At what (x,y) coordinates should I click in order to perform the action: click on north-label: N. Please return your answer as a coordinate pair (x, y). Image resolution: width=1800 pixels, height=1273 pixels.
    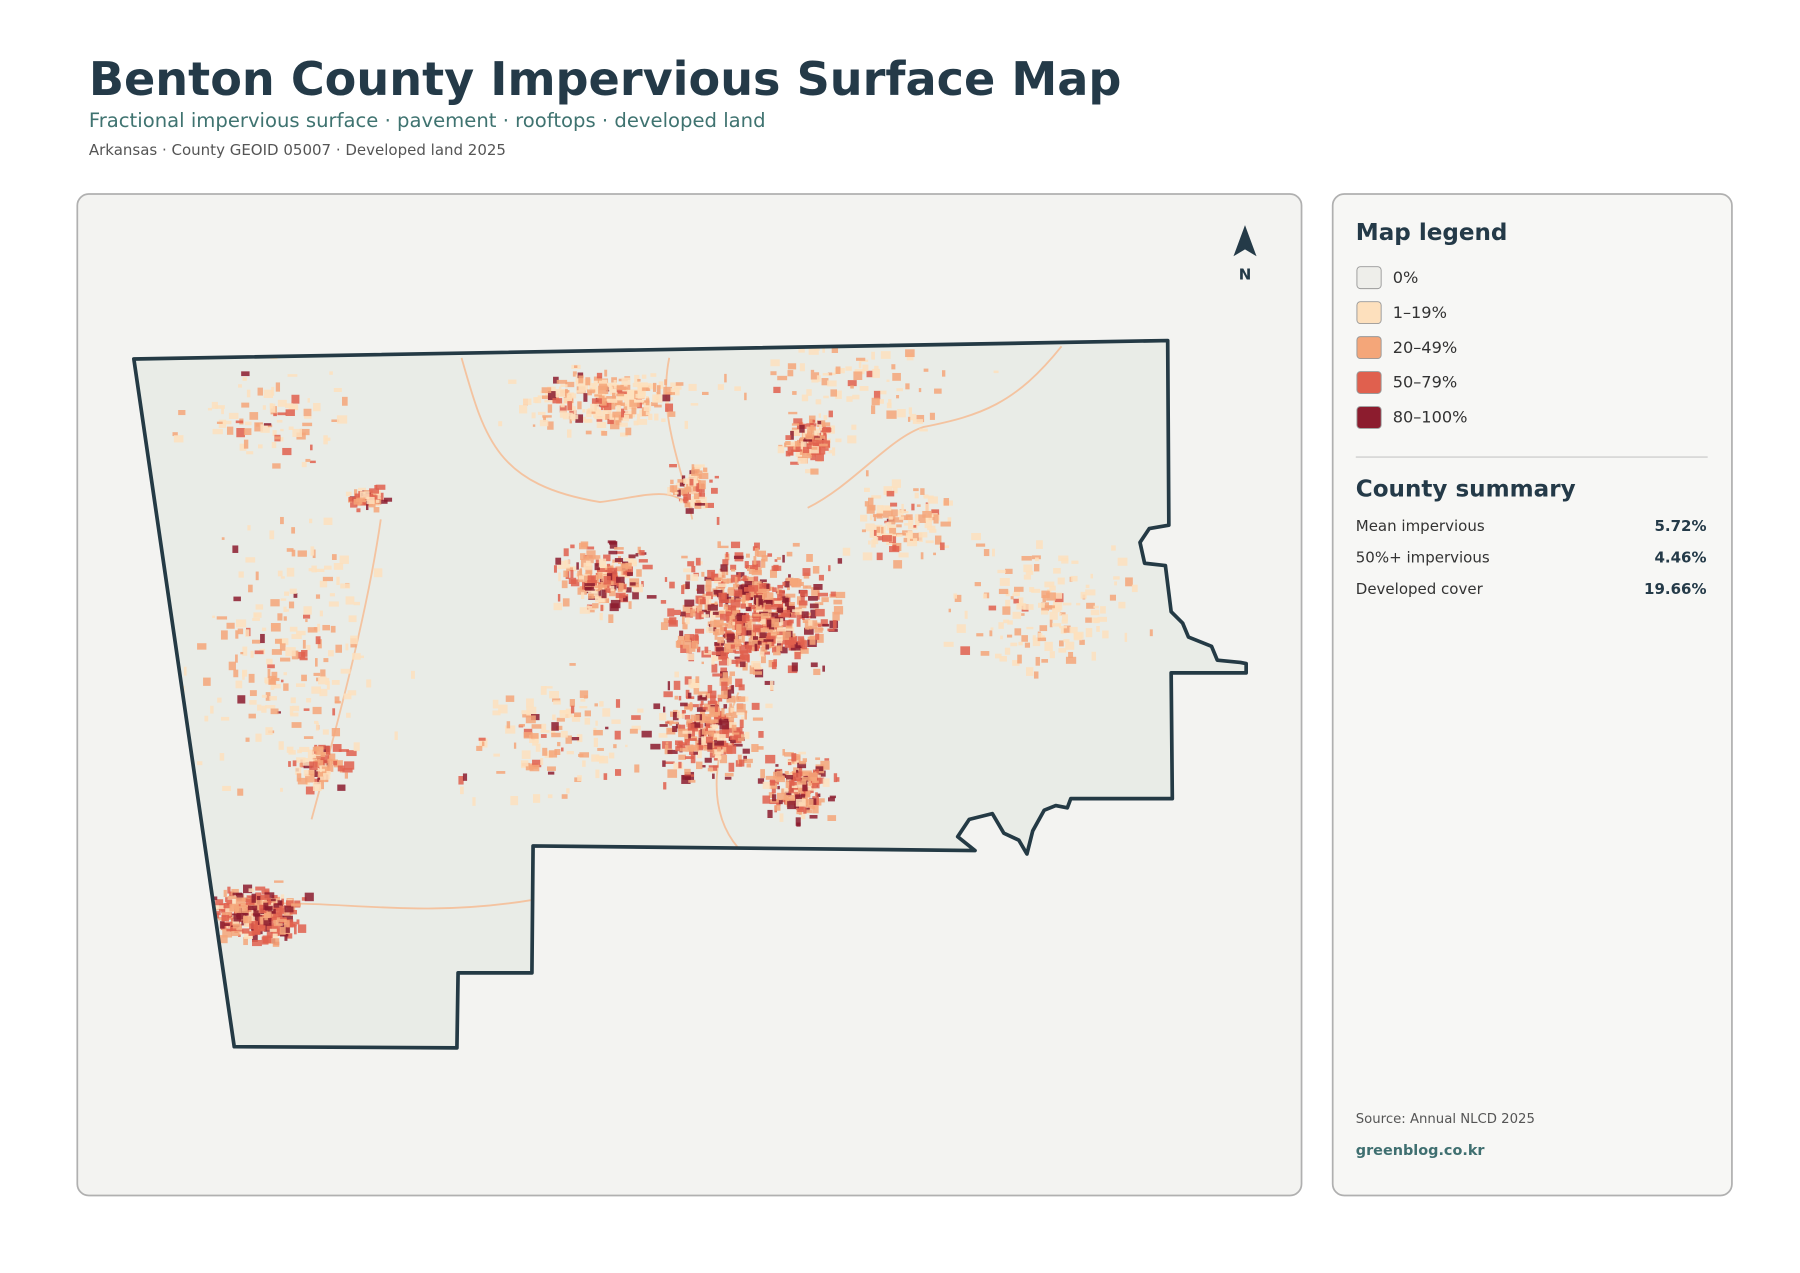
    Looking at the image, I should click on (1245, 274).